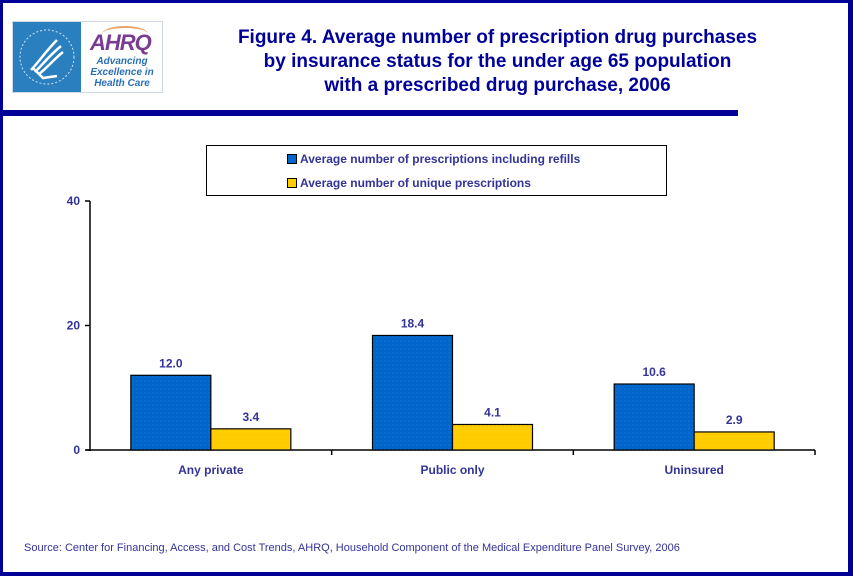 The image size is (853, 576). Describe the element at coordinates (250, 417) in the screenshot. I see `data-label: 3.4` at that location.